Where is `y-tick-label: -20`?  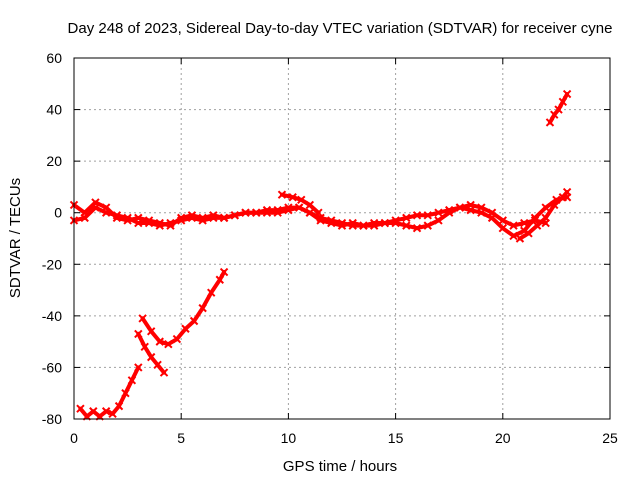
y-tick-label: -20 is located at coordinates (52, 264).